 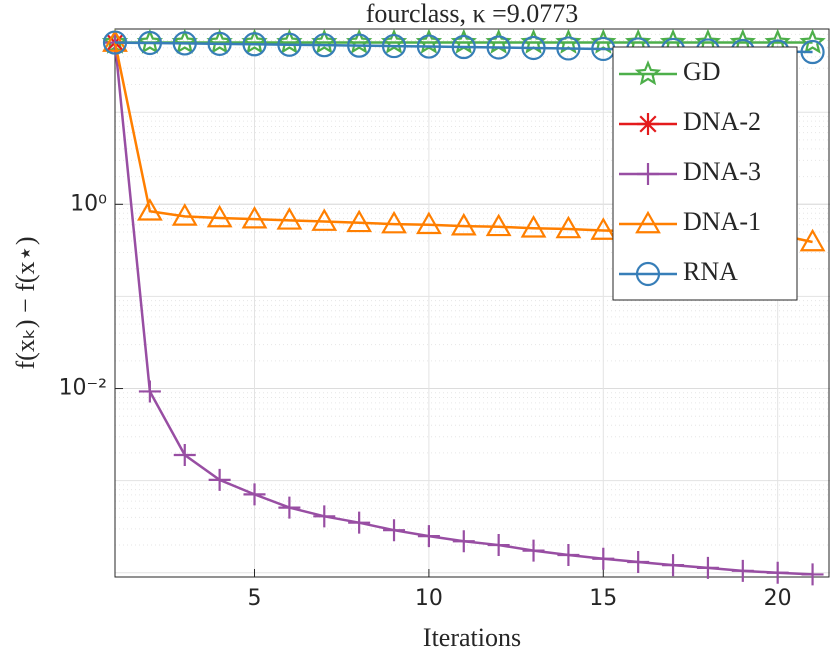 I want to click on legend-label: DNA-1, so click(x=722, y=221).